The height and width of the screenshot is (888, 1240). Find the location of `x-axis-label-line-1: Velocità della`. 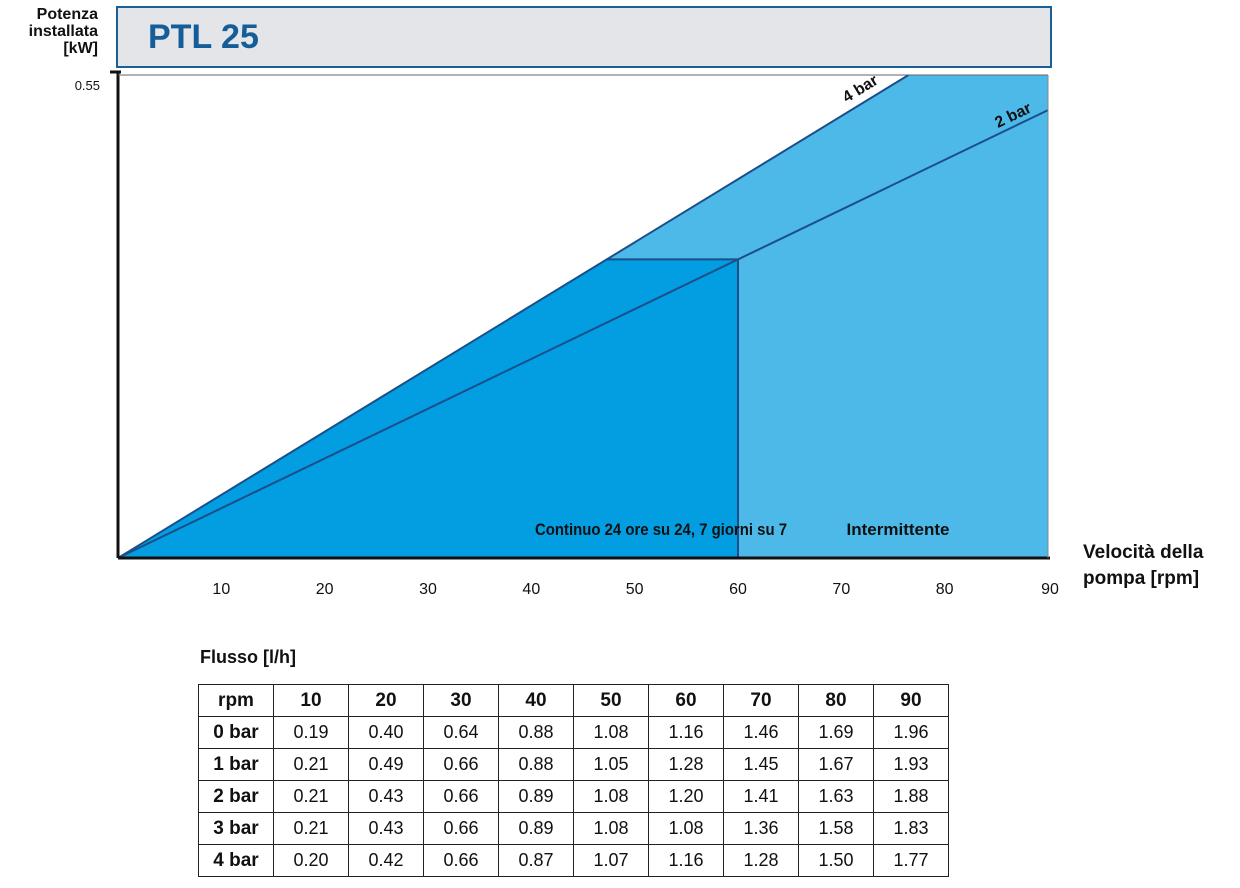

x-axis-label-line-1: Velocità della is located at coordinates (1143, 552).